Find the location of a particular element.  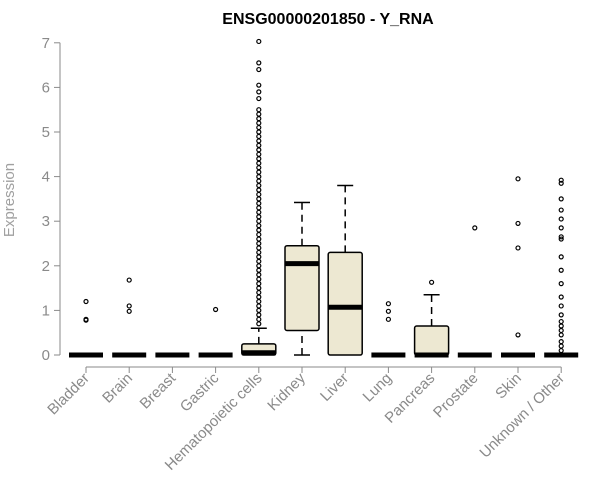

box-kidney is located at coordinates (302, 278).